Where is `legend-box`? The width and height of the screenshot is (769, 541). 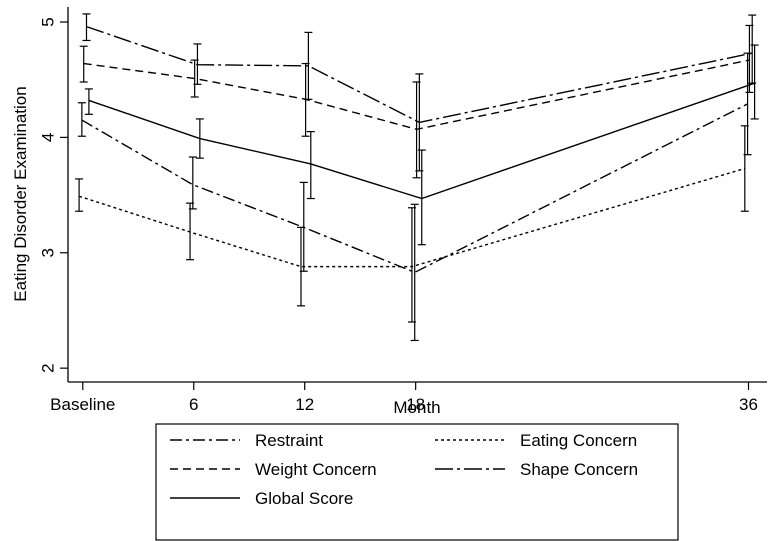
legend-box is located at coordinates (417, 482).